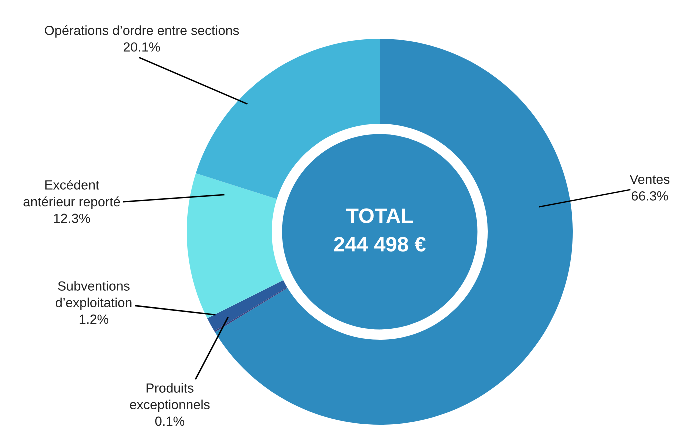 The height and width of the screenshot is (434, 689). I want to click on data-label: 66.3%, so click(650, 196).